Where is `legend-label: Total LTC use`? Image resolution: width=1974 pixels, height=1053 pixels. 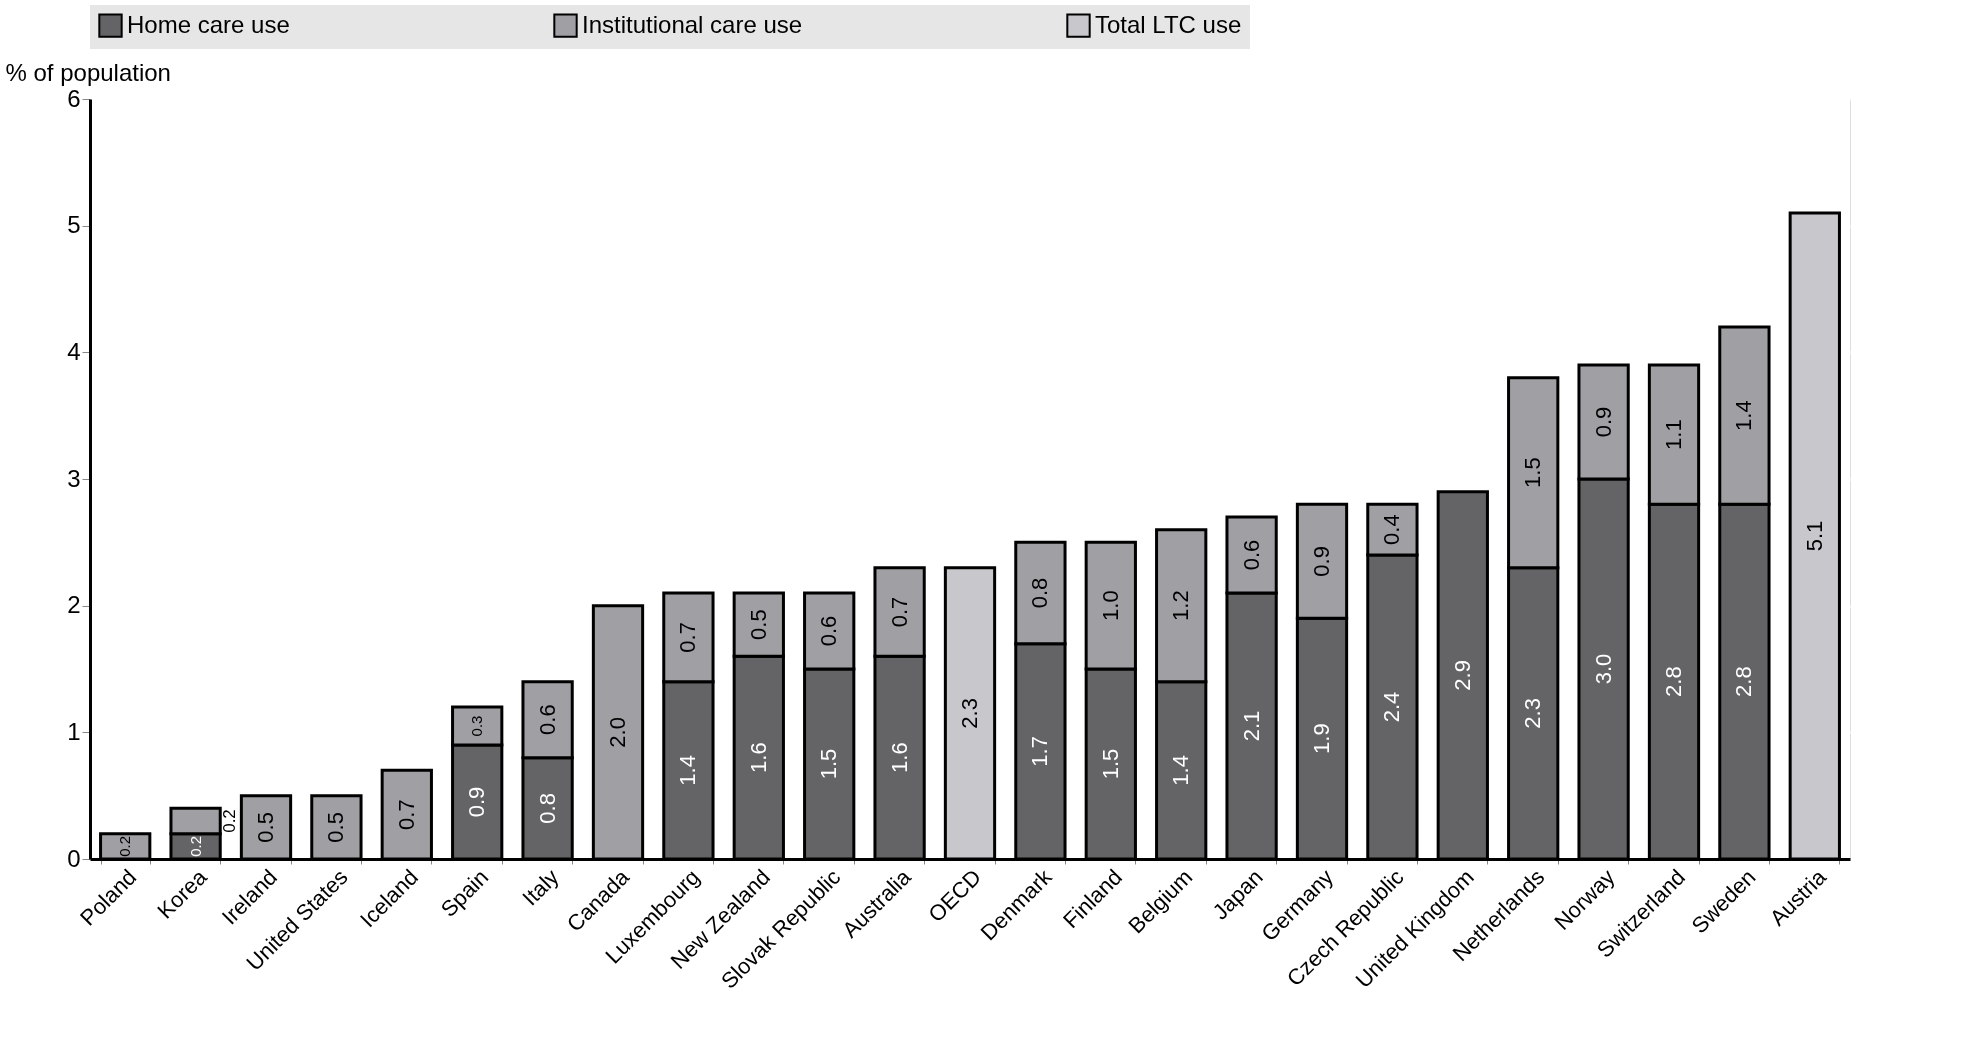 legend-label: Total LTC use is located at coordinates (1168, 24).